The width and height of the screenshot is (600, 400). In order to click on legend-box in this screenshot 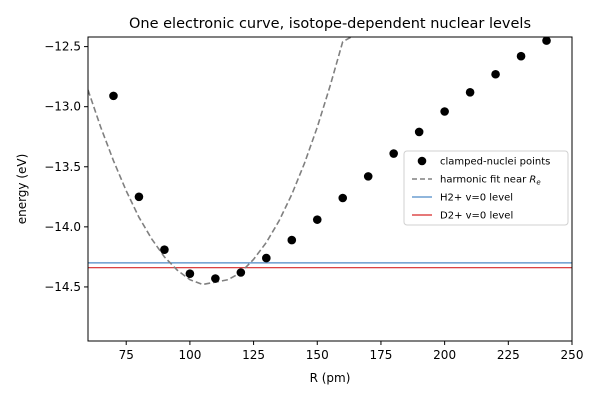, I will do `click(486, 188)`.